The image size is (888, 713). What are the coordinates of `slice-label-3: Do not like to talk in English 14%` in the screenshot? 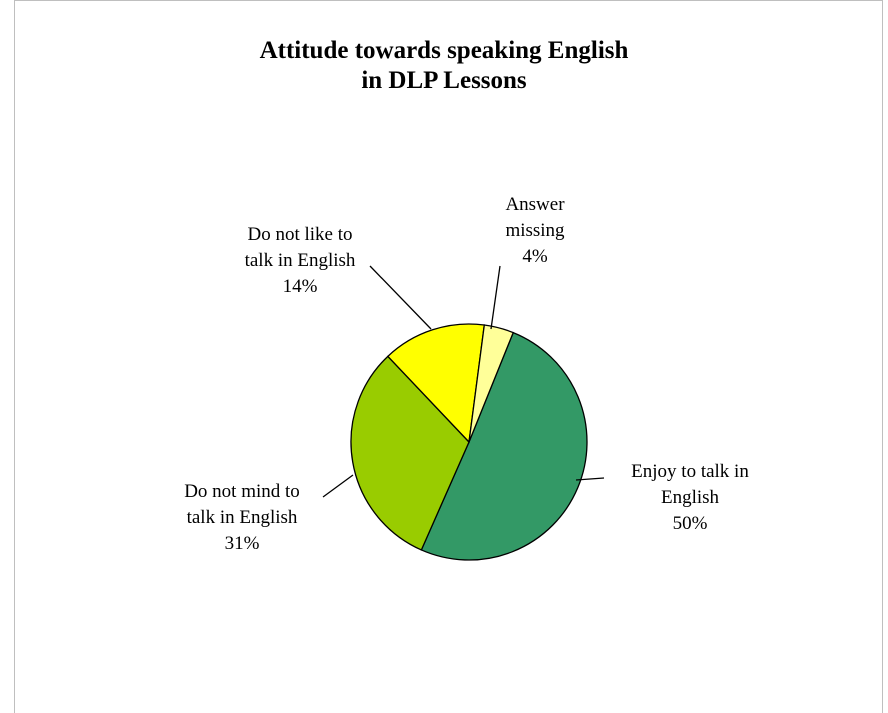 It's located at (300, 260).